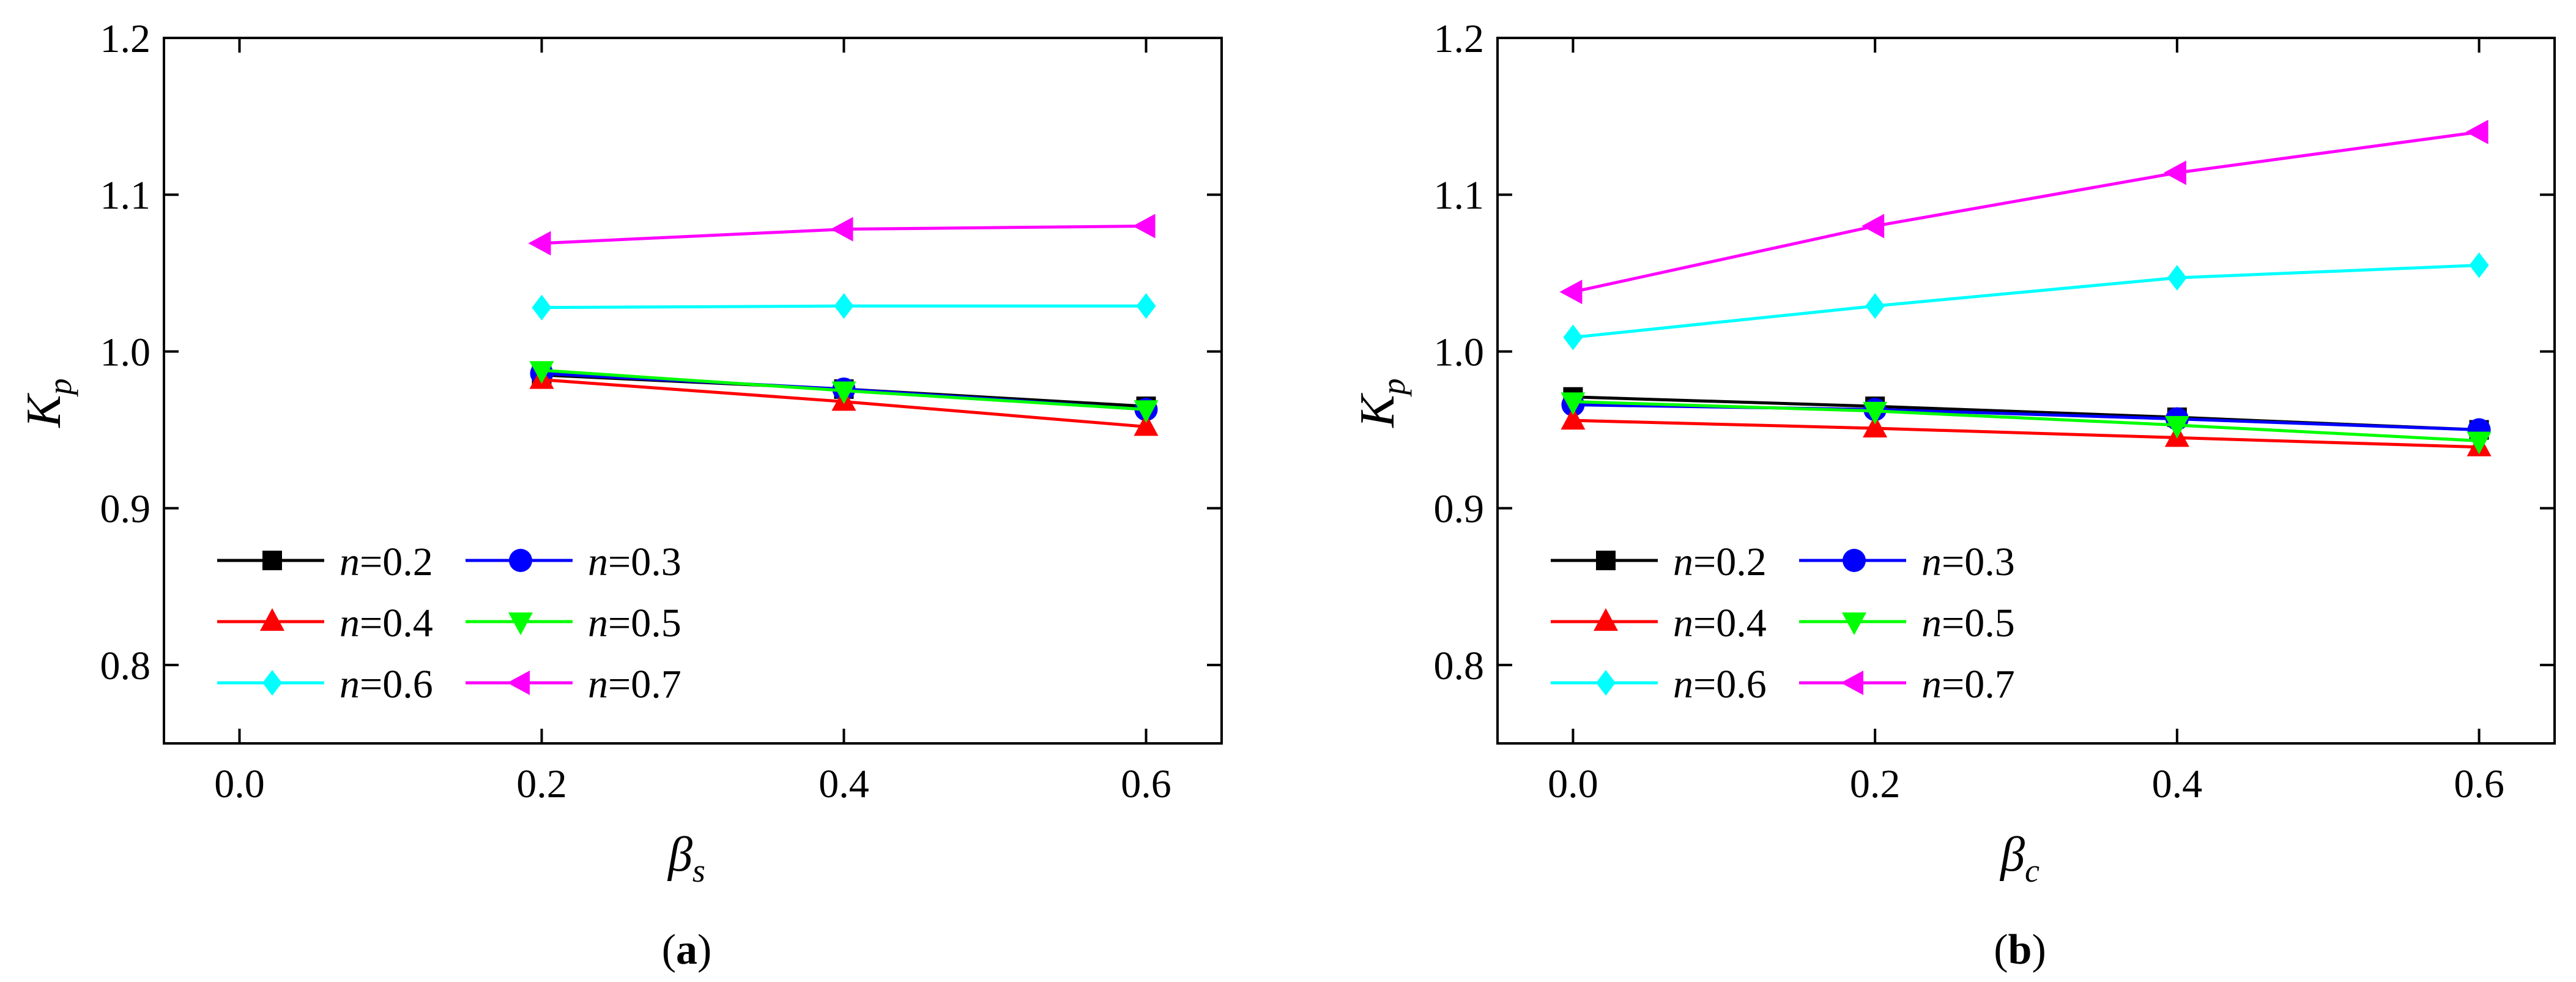  I want to click on x-axis-label: βs, so click(686, 858).